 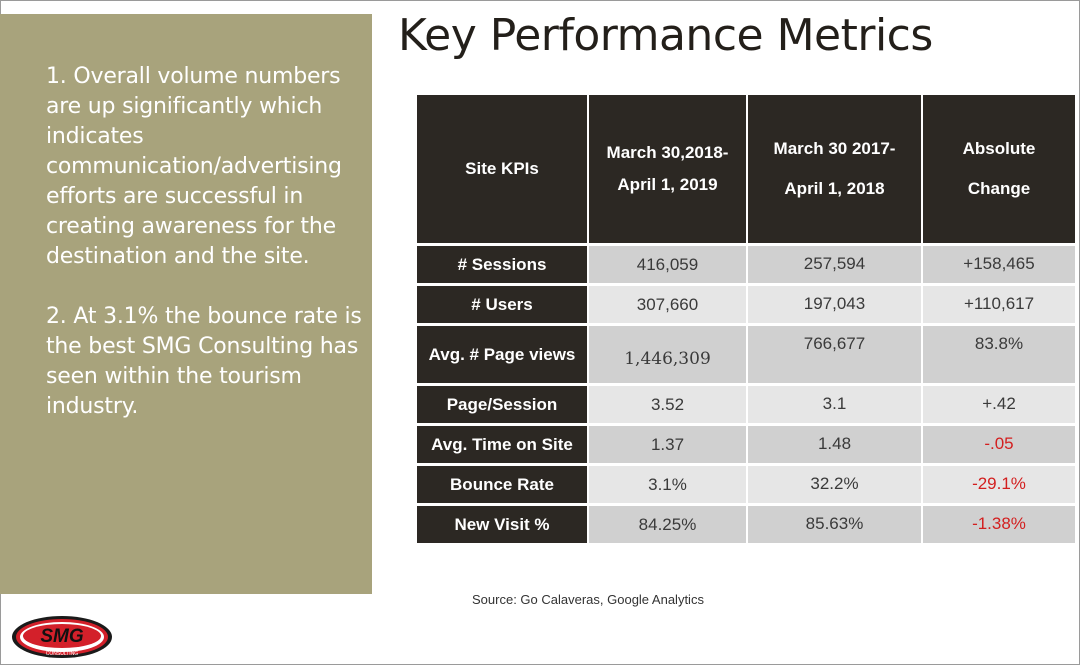 I want to click on table-row: Avg. Time on Site 1.37 1.48 -.05, so click(x=746, y=446).